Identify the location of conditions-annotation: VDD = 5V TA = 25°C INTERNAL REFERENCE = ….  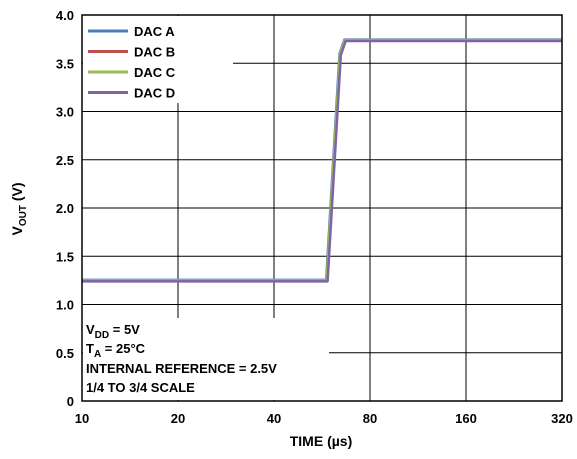
(181, 358).